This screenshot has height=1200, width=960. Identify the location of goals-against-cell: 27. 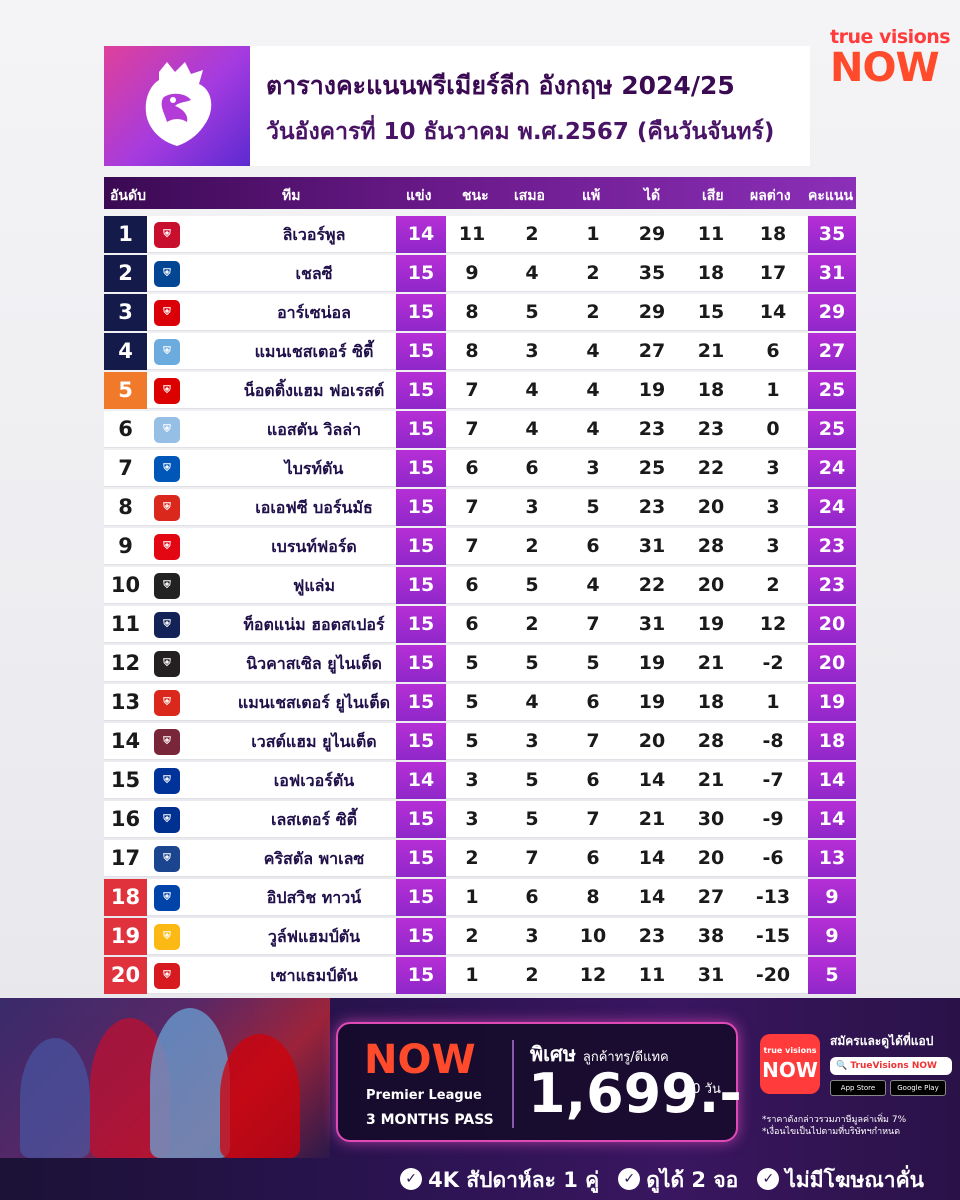
(711, 897).